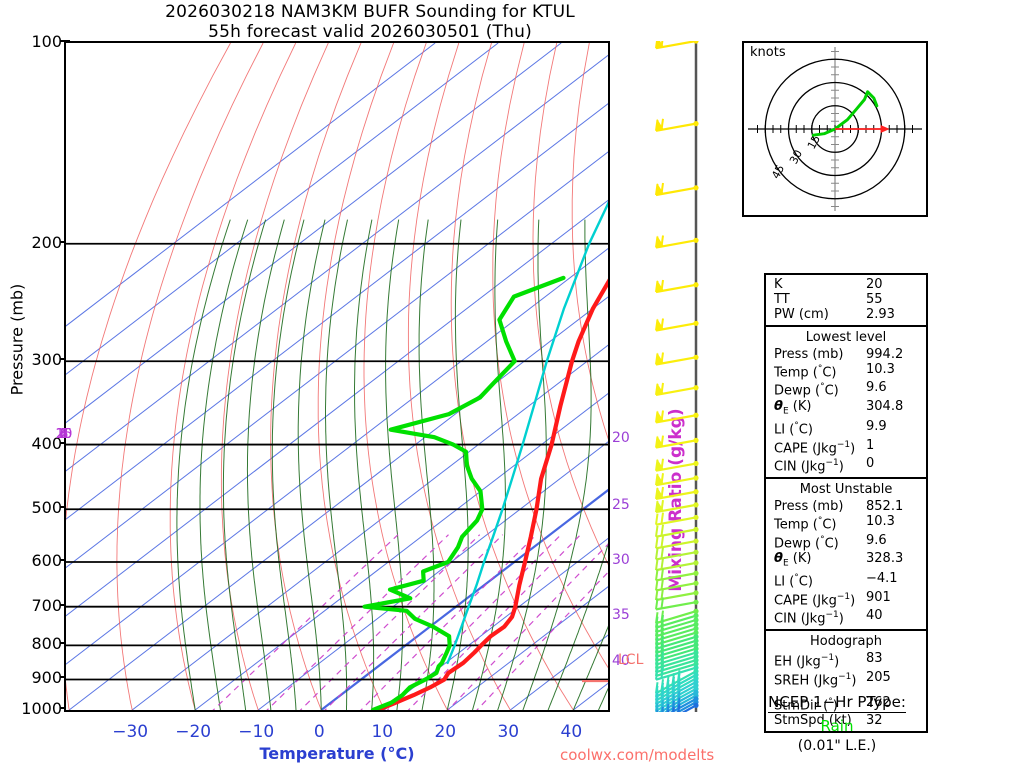 The image size is (1024, 768). I want to click on stats-key: TT, so click(782, 299).